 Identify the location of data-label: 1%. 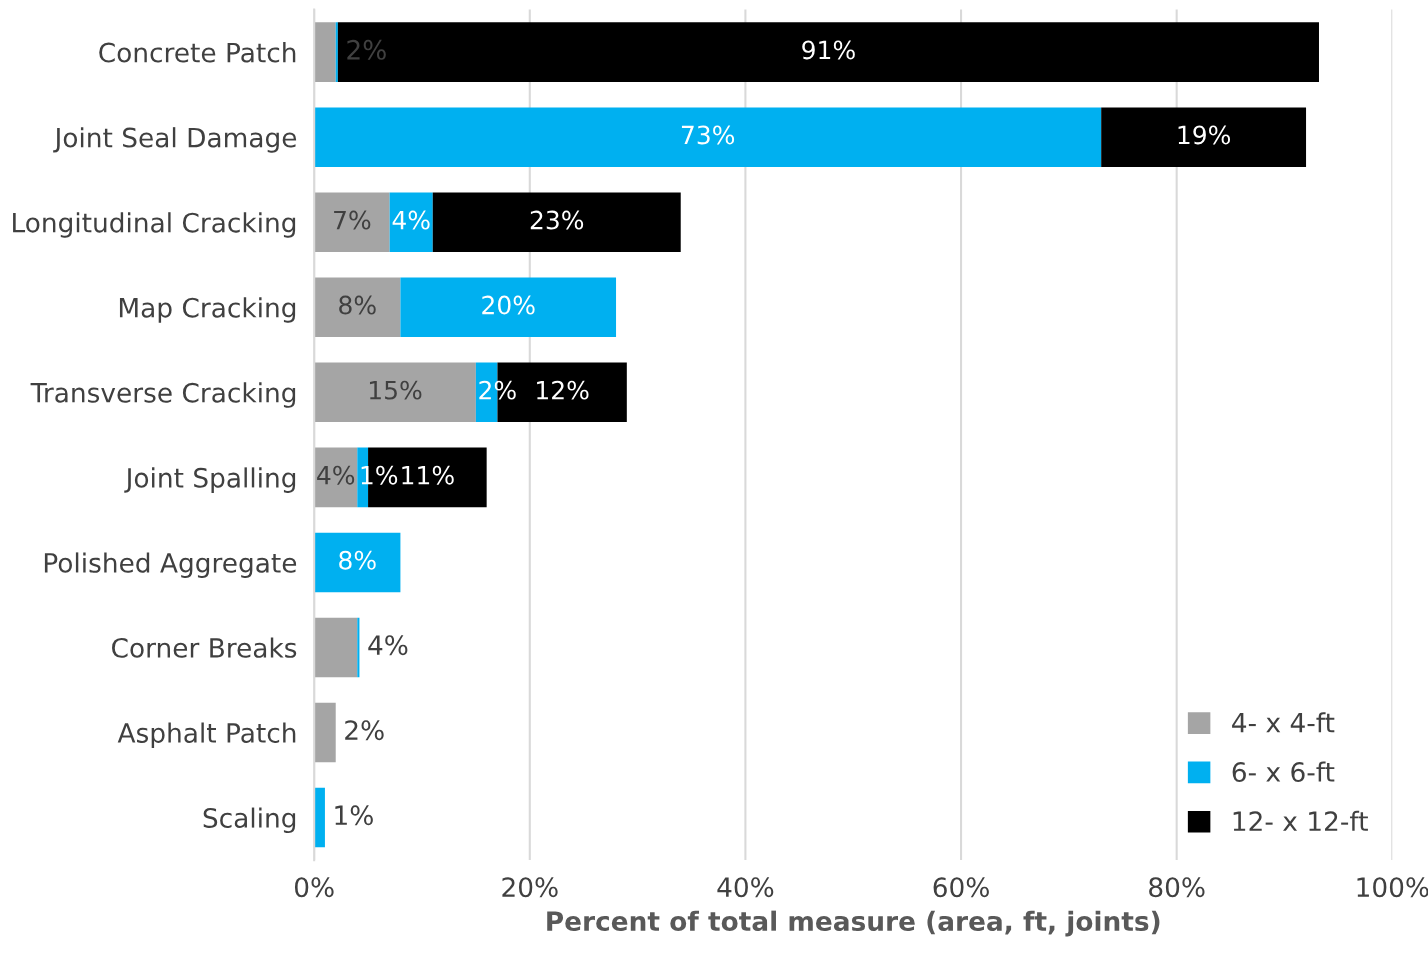
(354, 815).